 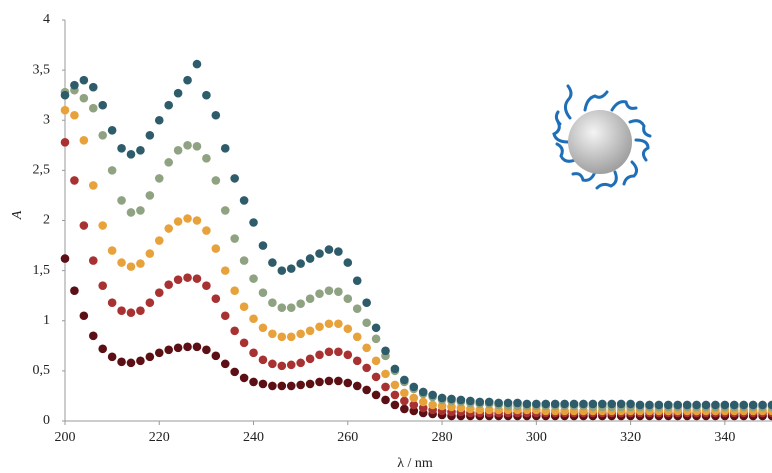 I want to click on x-tick-label: 200, so click(x=65, y=437).